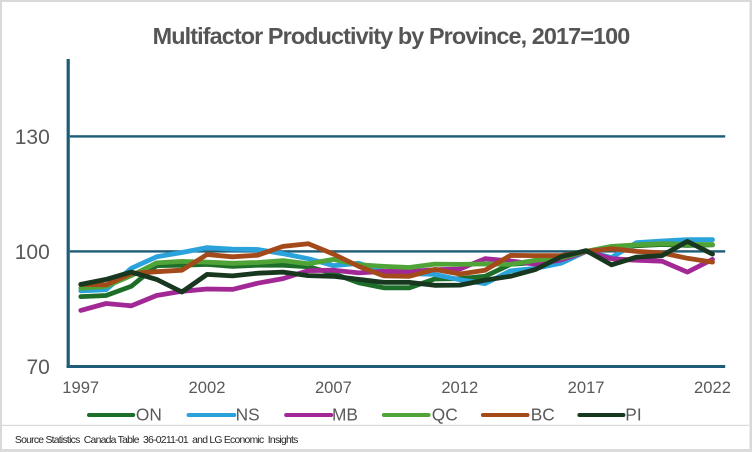 This screenshot has height=452, width=752. Describe the element at coordinates (445, 415) in the screenshot. I see `svg-text: QC` at that location.